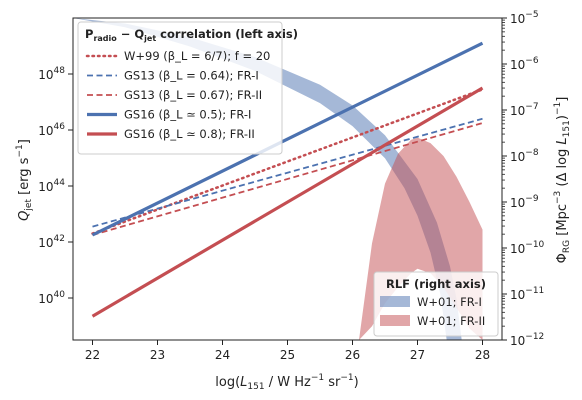 Image resolution: width=582 pixels, height=400 pixels. I want to click on legend-right-label: W+01; FR-II, so click(451, 321).